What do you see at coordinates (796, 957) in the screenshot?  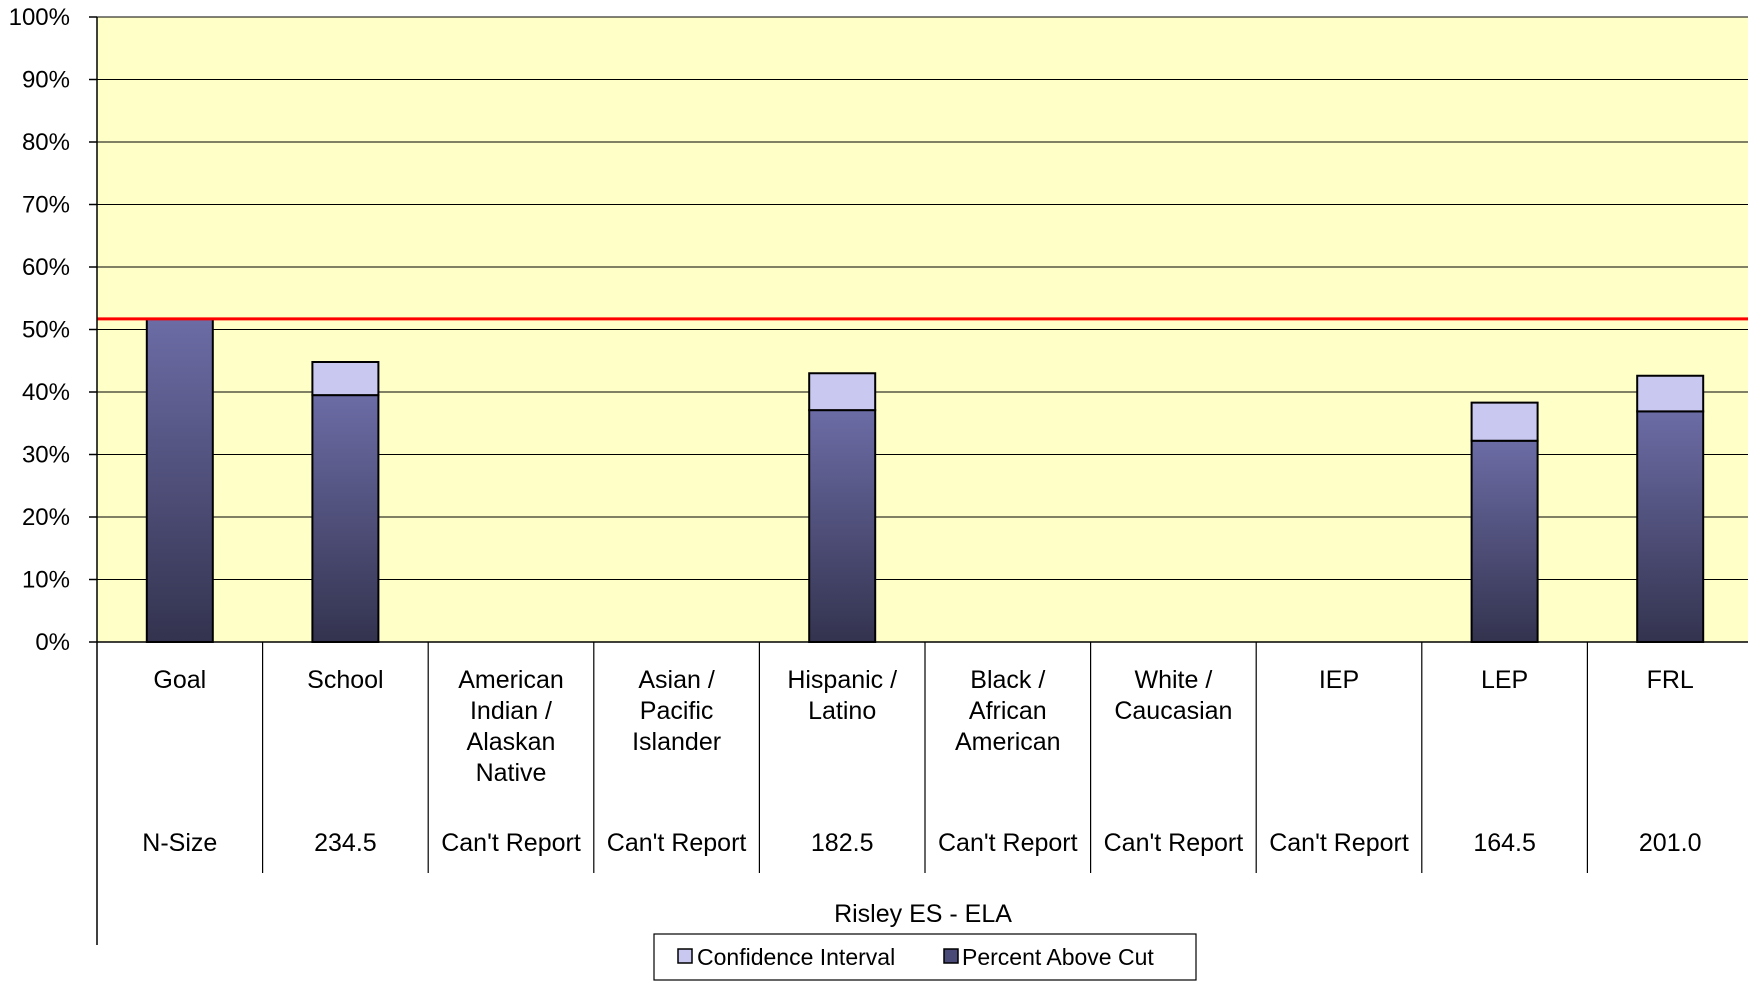 I see `legend-label: Confidence Interval` at bounding box center [796, 957].